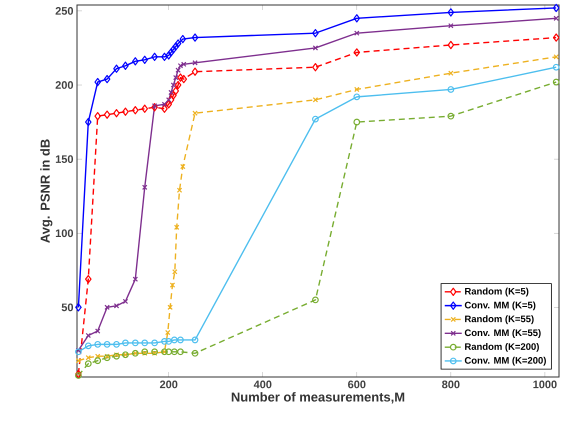 The width and height of the screenshot is (579, 439). I want to click on y-axis-title: Avg. PSNR in dB, so click(46, 191).